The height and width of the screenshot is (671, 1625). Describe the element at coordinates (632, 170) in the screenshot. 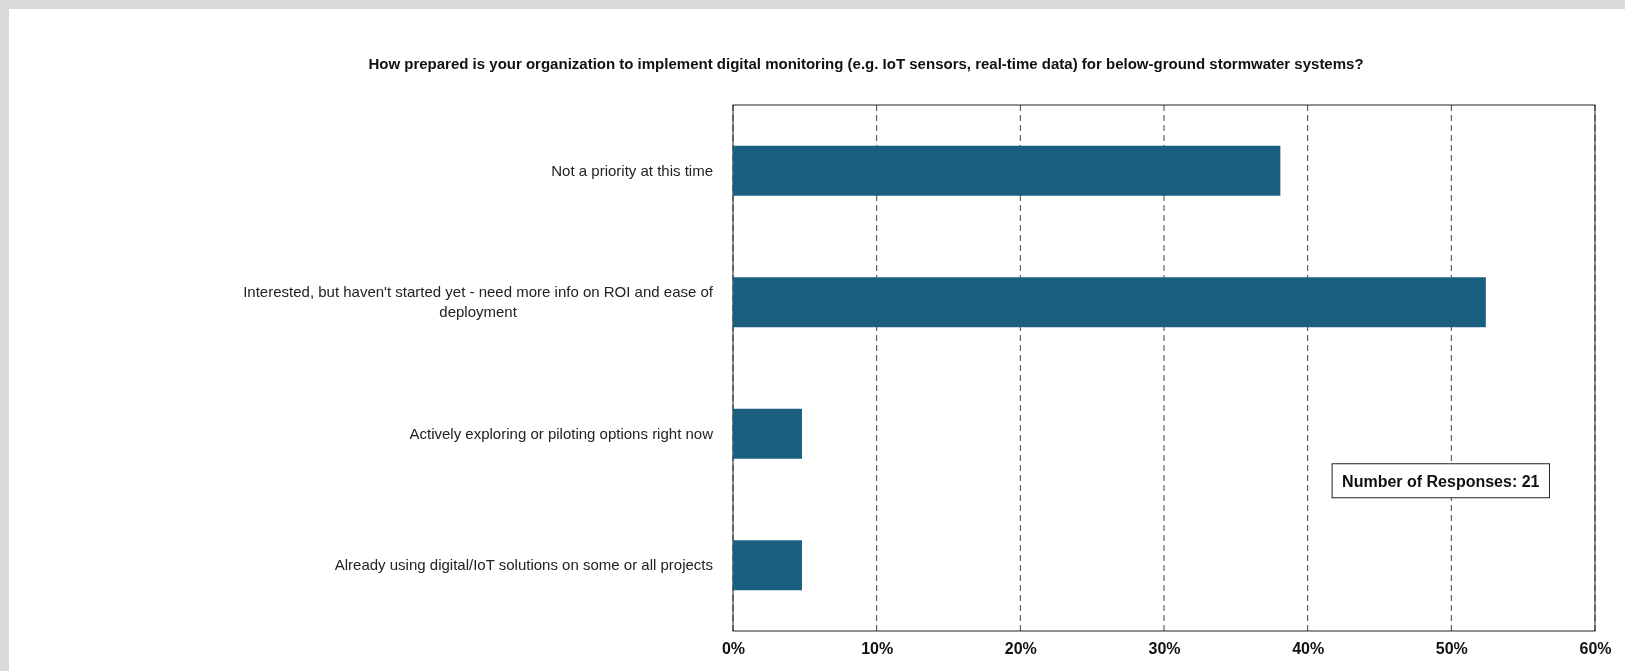

I see `y-tick-label: Not a priority at this time` at that location.